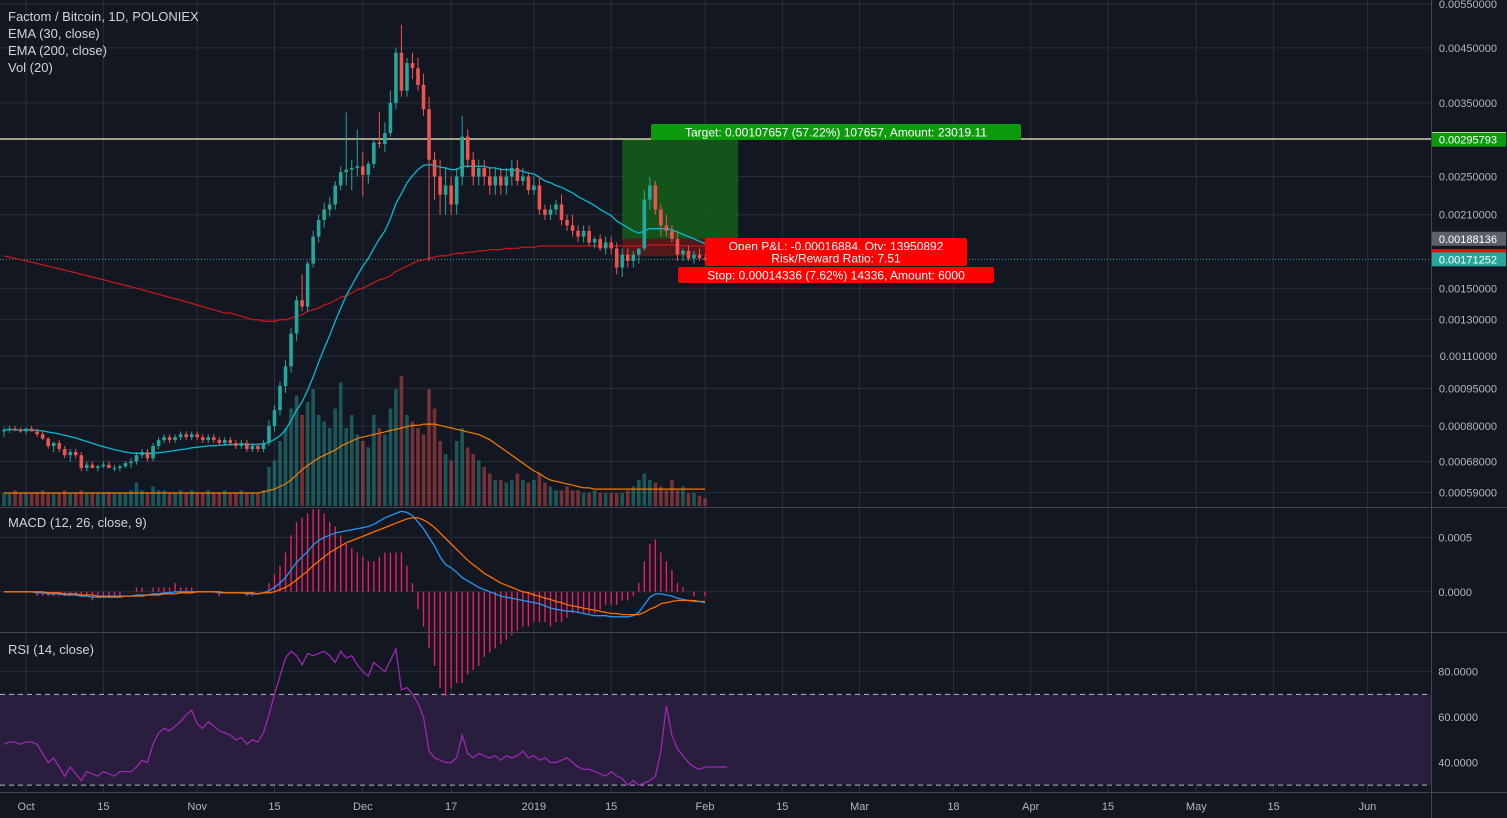 The width and height of the screenshot is (1507, 818). I want to click on macd-tick-label: 0.0000, so click(1455, 593).